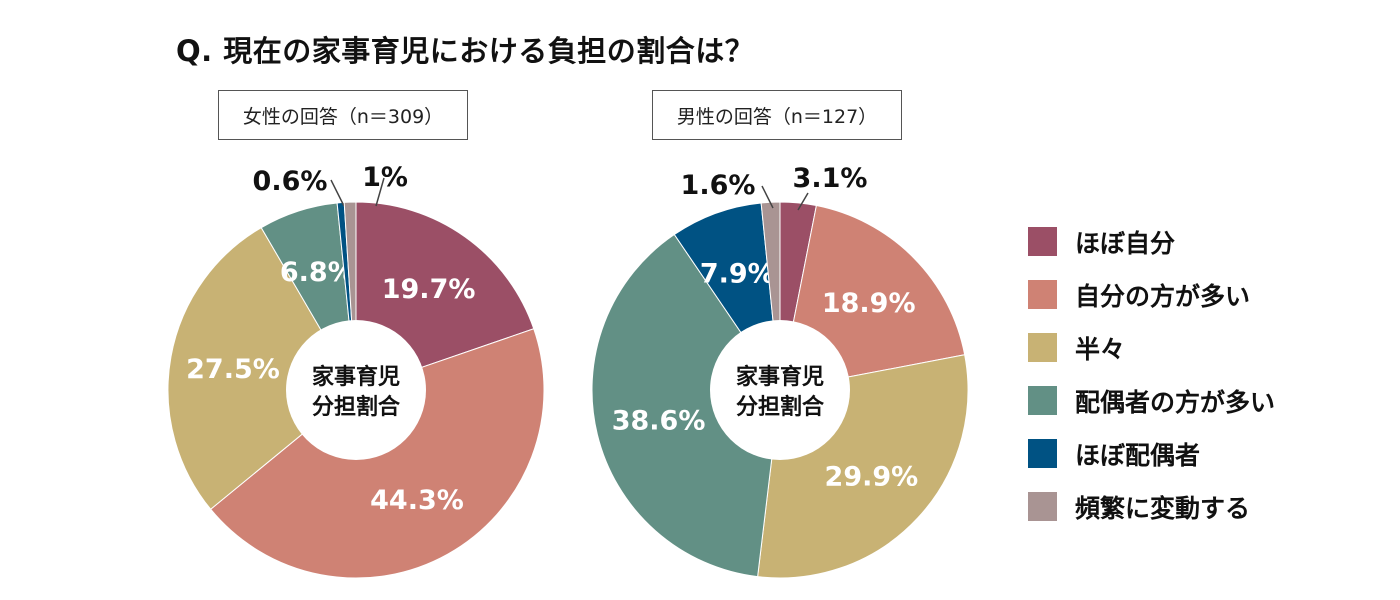 The image size is (1400, 600). What do you see at coordinates (290, 181) in the screenshot?
I see `data-label: 0.6%` at bounding box center [290, 181].